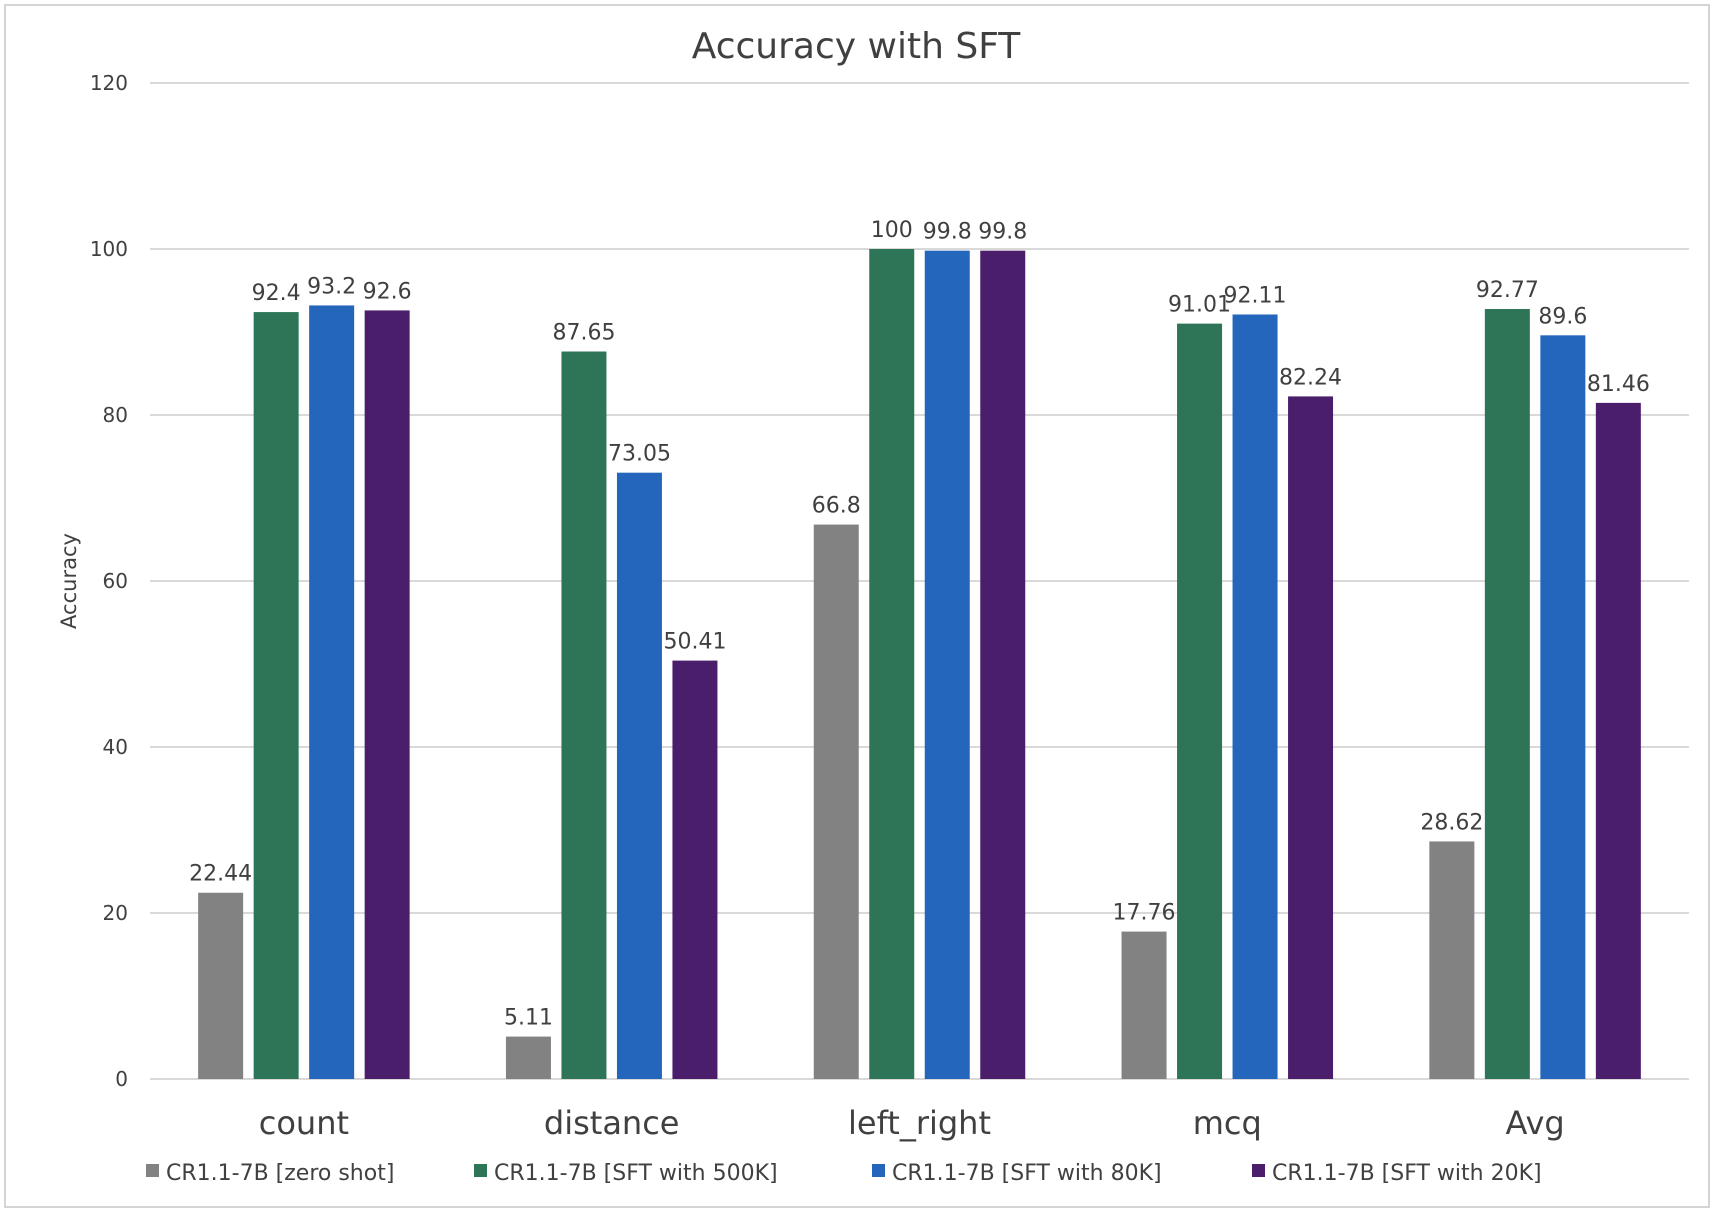  I want to click on data-label: 28.62, so click(1451, 822).